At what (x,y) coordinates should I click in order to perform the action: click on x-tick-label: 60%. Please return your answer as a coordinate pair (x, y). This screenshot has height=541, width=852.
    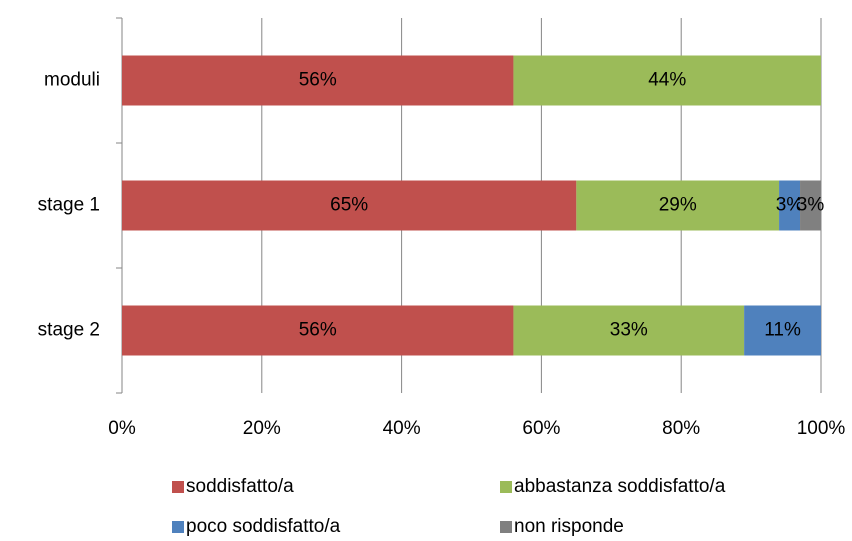
    Looking at the image, I should click on (541, 428).